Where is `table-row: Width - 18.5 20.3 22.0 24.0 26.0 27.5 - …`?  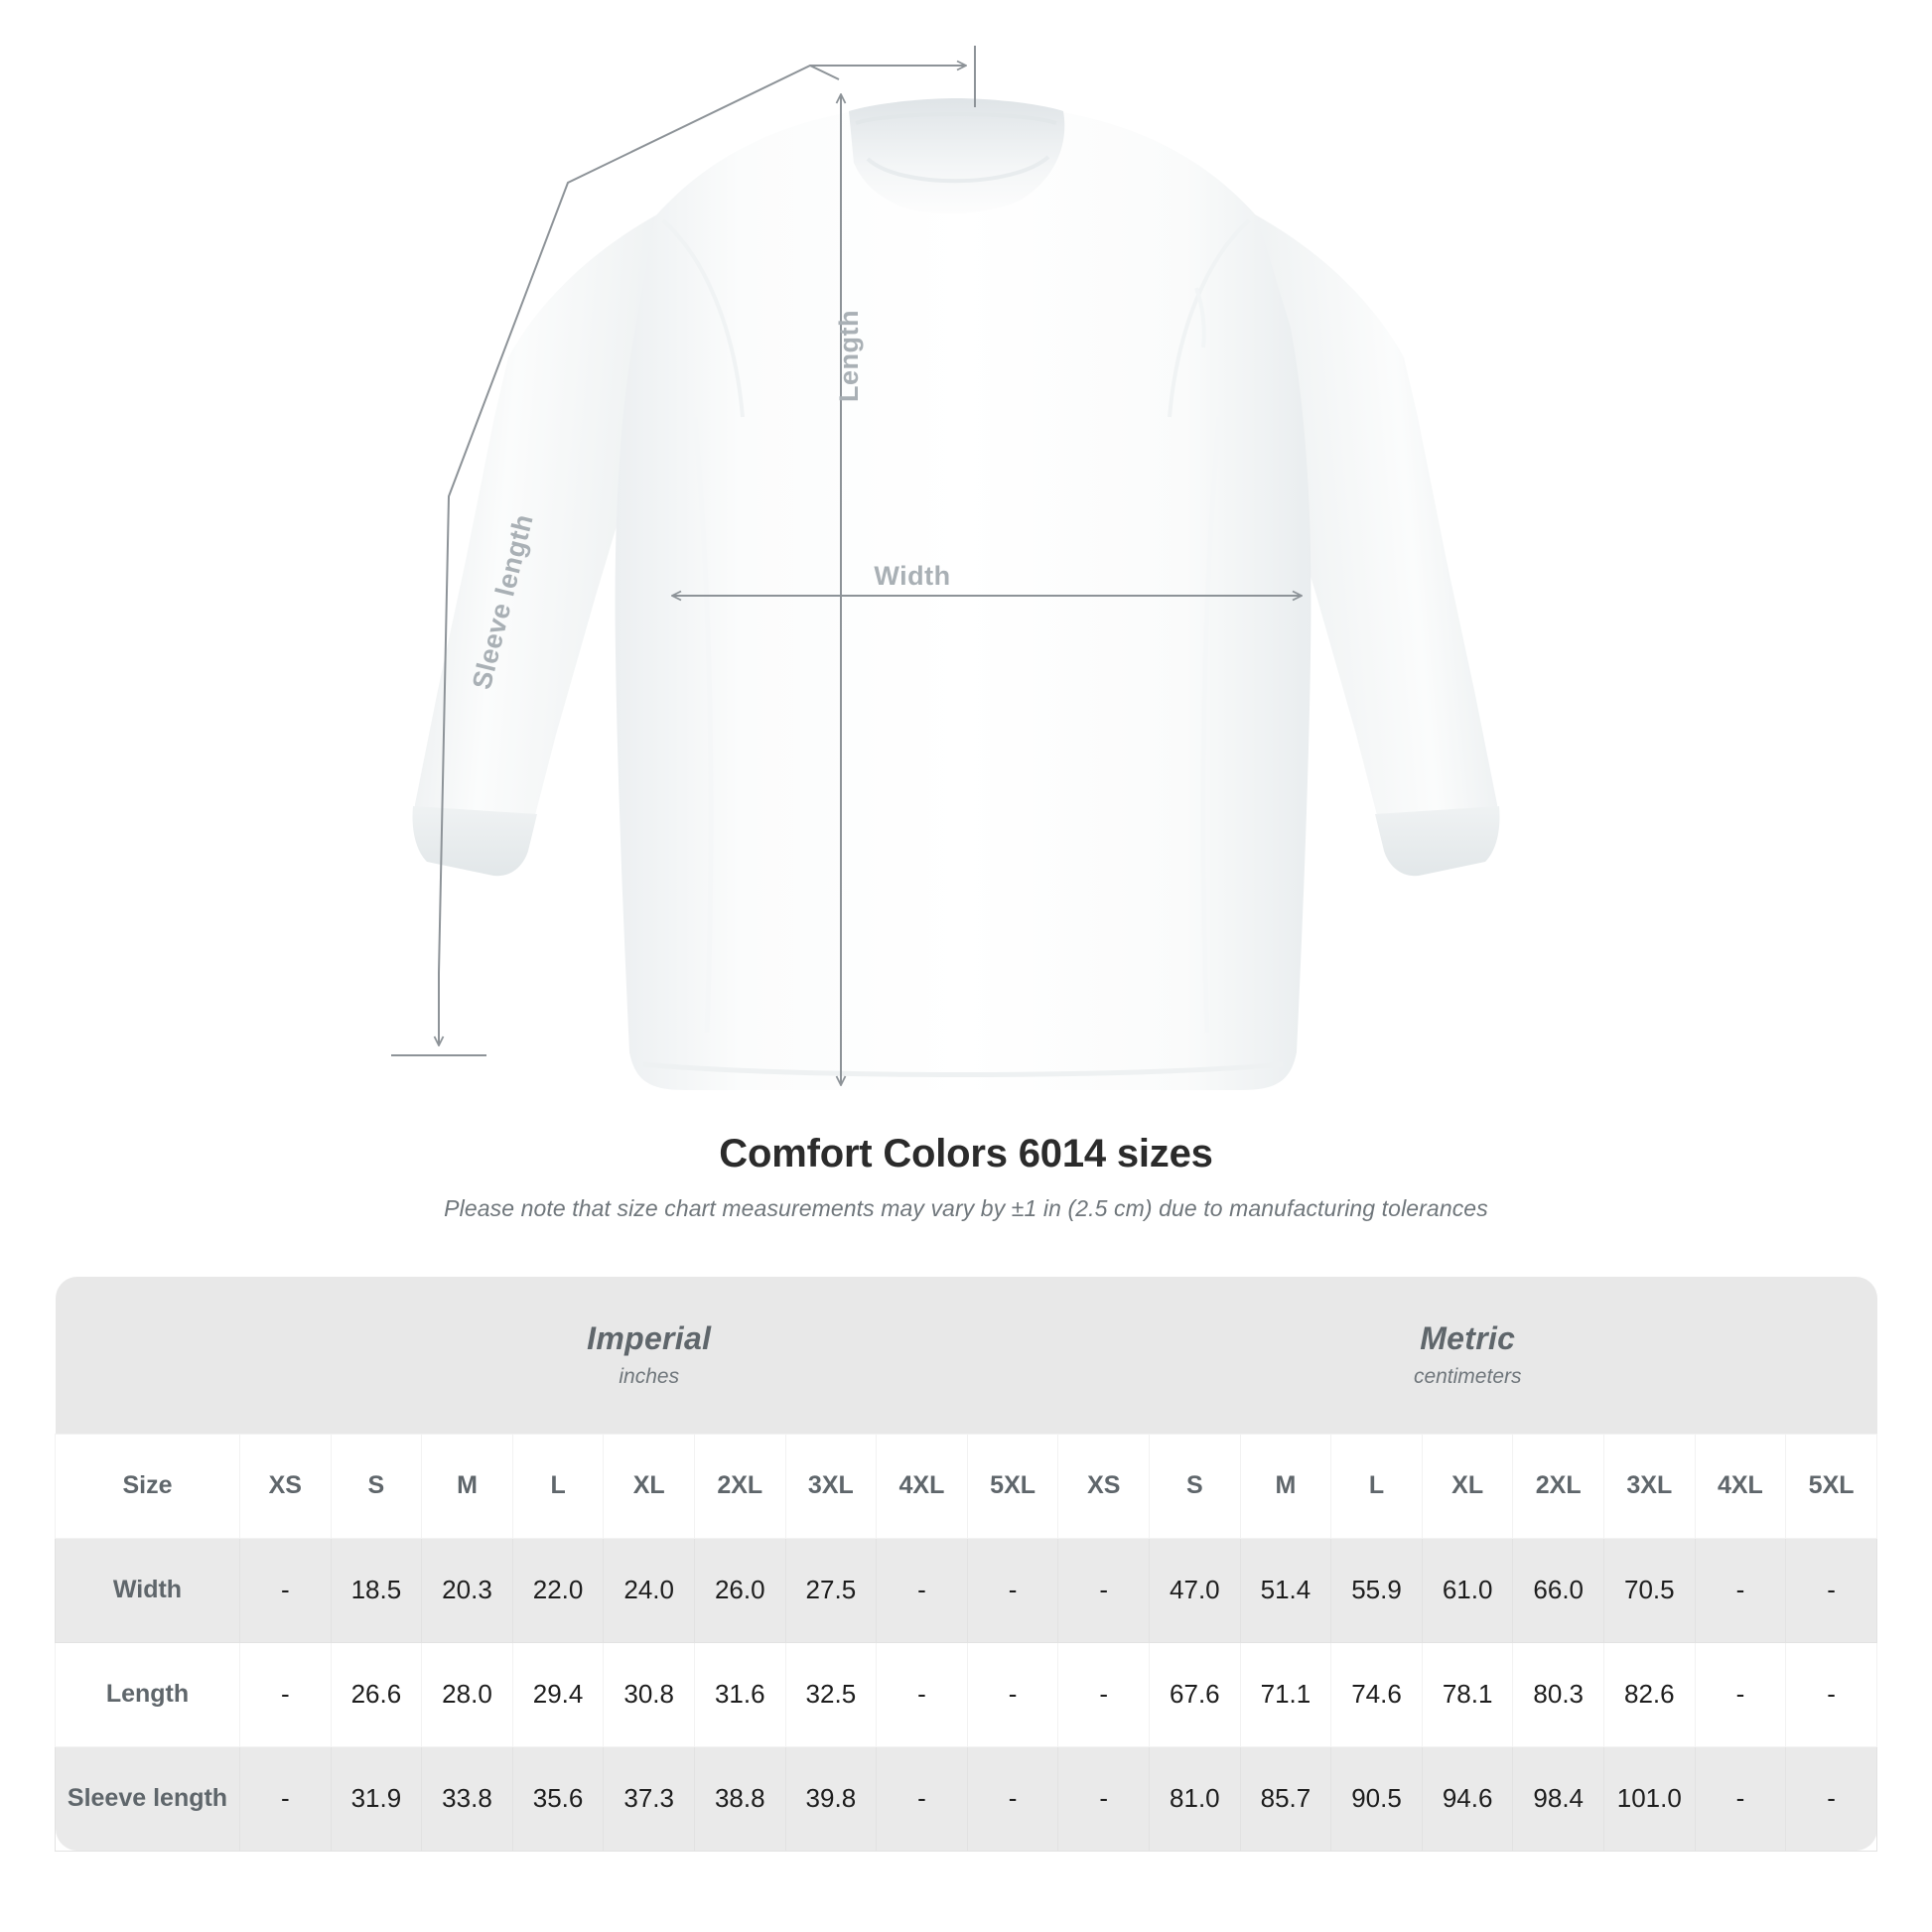 table-row: Width - 18.5 20.3 22.0 24.0 26.0 27.5 - … is located at coordinates (966, 1590).